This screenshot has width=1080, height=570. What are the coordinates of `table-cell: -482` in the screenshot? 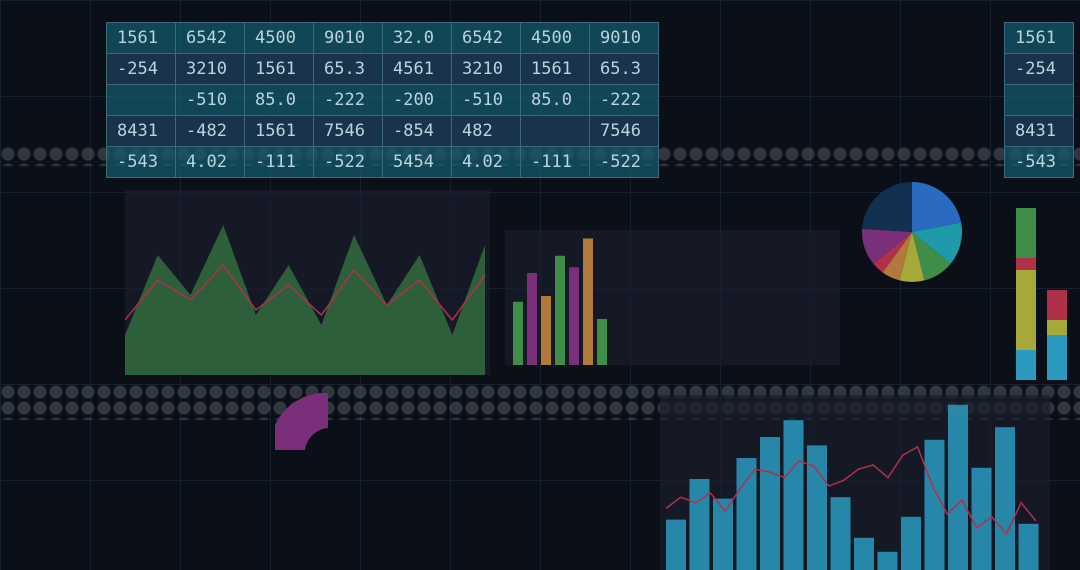 It's located at (210, 131).